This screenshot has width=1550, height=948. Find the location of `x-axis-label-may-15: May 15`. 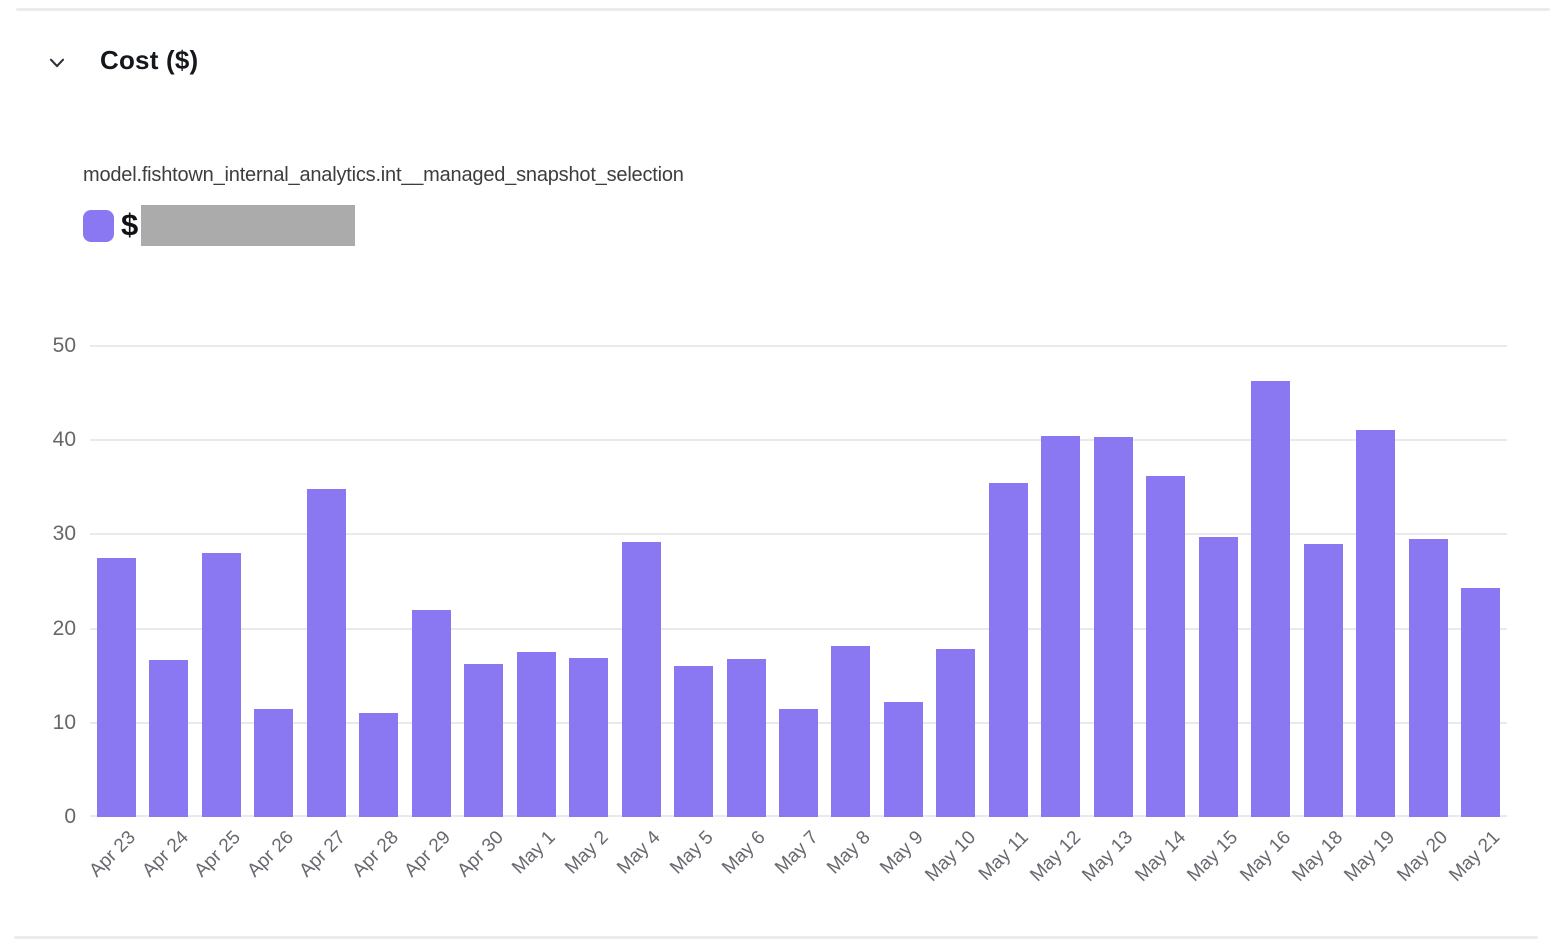

x-axis-label-may-15: May 15 is located at coordinates (1213, 856).